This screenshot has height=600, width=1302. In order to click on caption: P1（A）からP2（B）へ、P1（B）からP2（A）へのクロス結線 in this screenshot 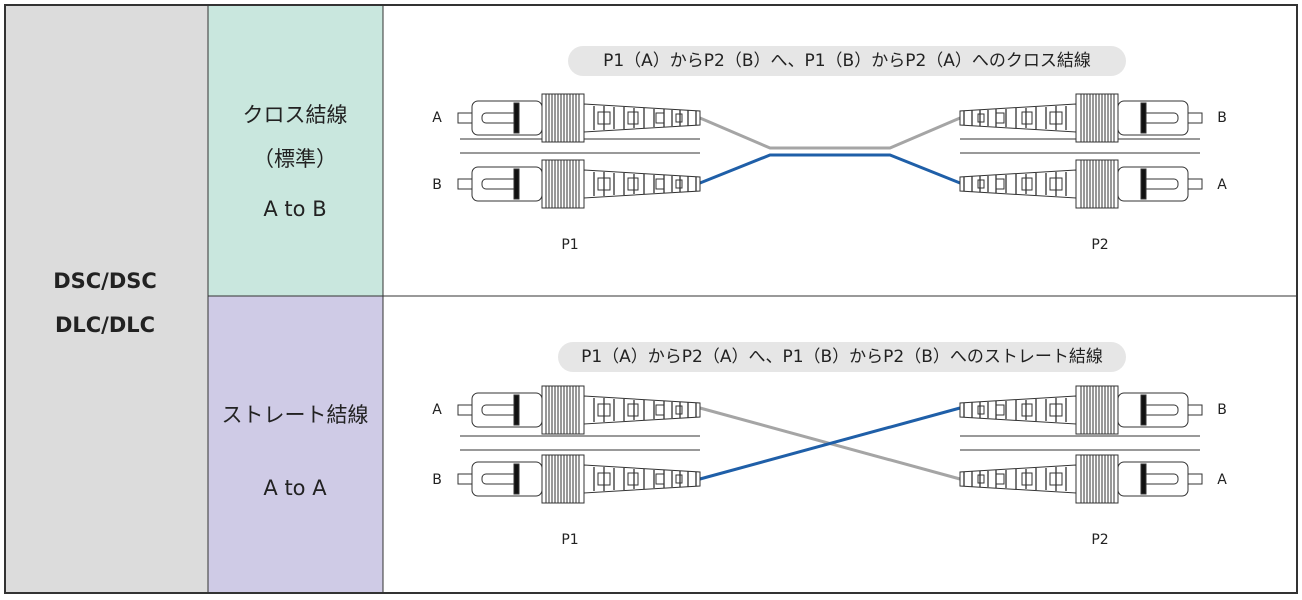, I will do `click(847, 61)`.